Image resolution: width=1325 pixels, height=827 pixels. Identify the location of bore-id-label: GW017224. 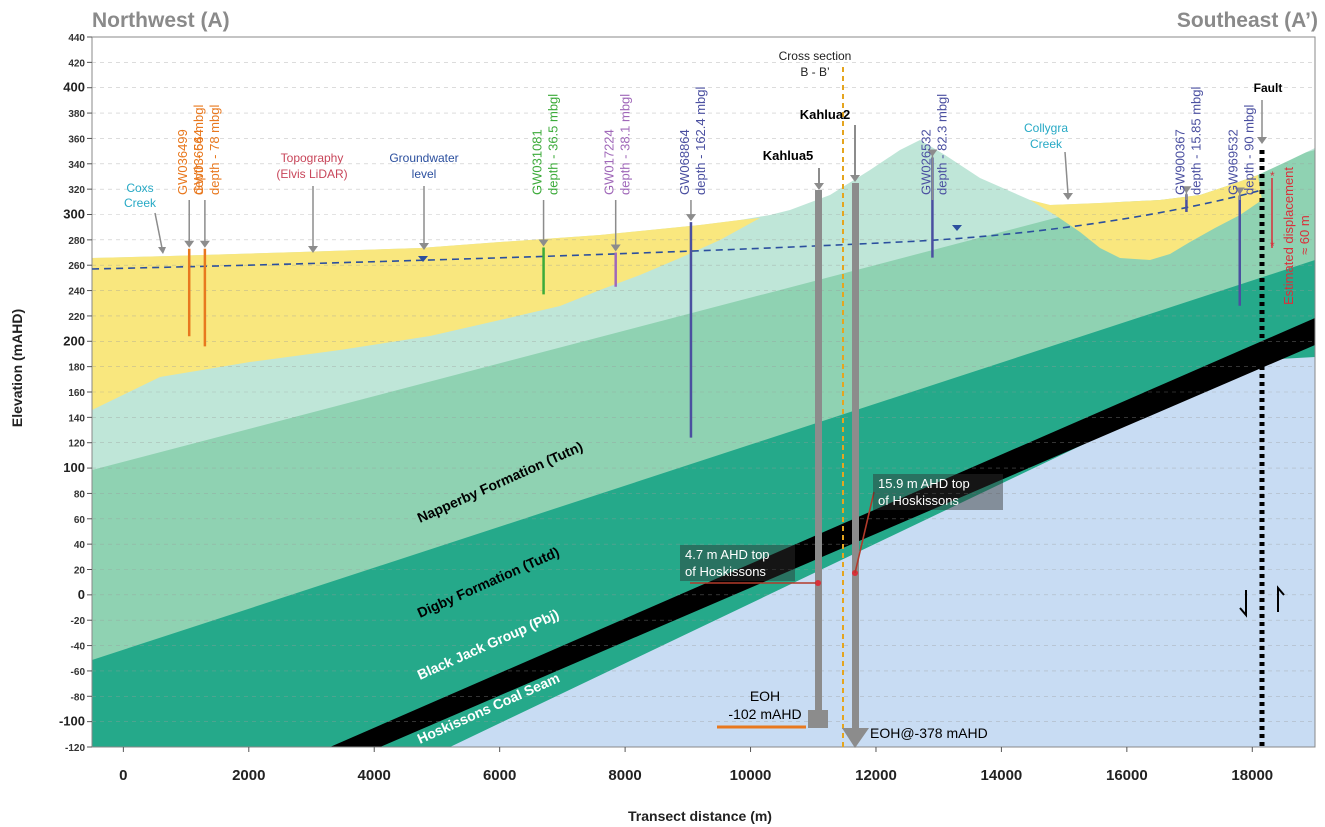
(609, 162).